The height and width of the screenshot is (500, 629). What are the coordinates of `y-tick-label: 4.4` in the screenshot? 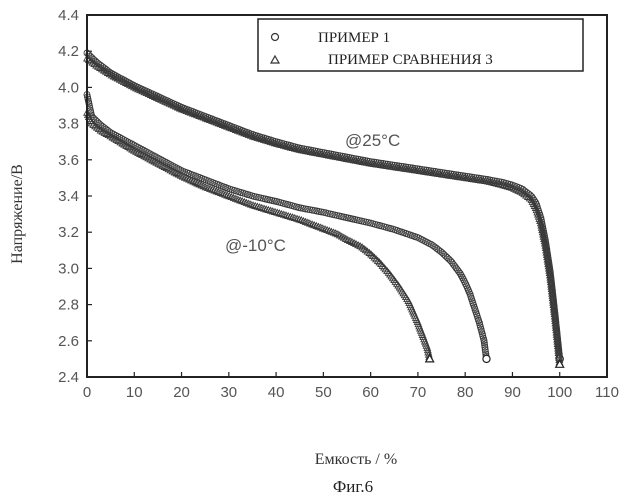 It's located at (68, 15).